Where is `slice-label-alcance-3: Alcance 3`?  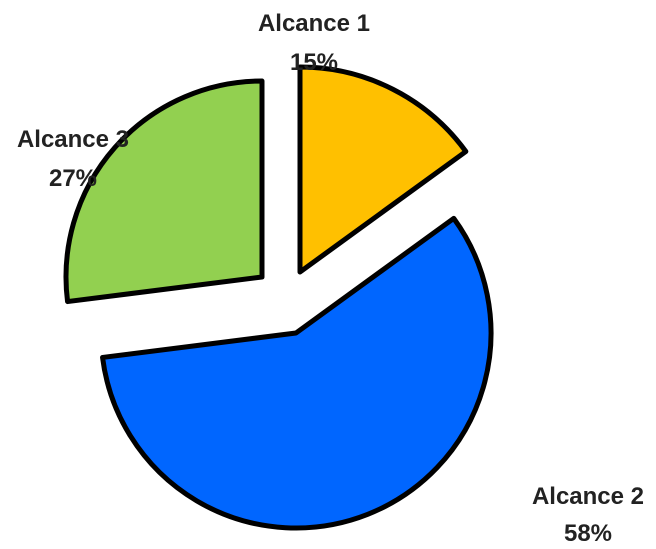
slice-label-alcance-3: Alcance 3 is located at coordinates (73, 139).